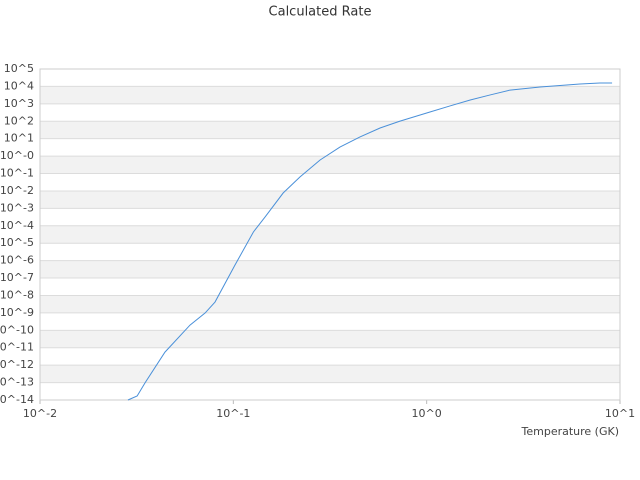  What do you see at coordinates (17, 173) in the screenshot?
I see `y-tick-label: 10^-1` at bounding box center [17, 173].